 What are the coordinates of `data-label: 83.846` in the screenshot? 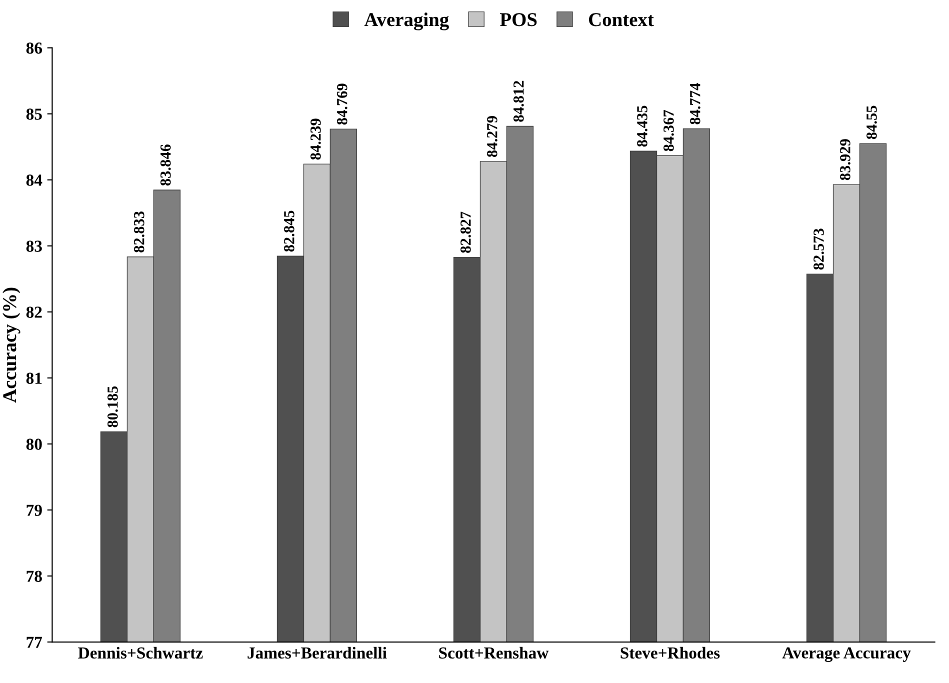 It's located at (165, 165).